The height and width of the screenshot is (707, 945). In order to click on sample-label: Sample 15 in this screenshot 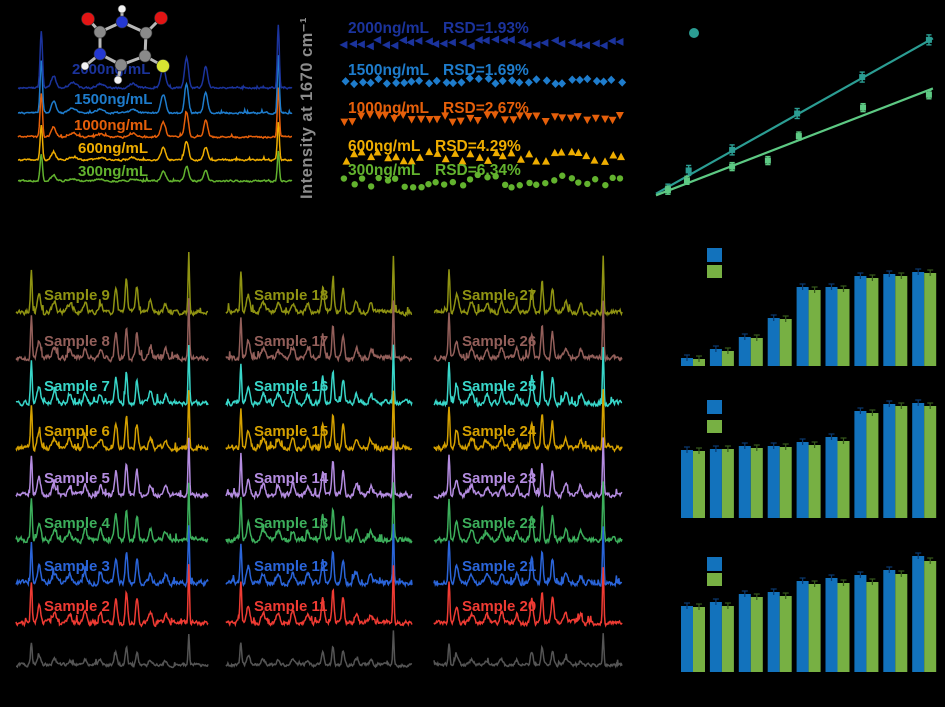, I will do `click(291, 431)`.